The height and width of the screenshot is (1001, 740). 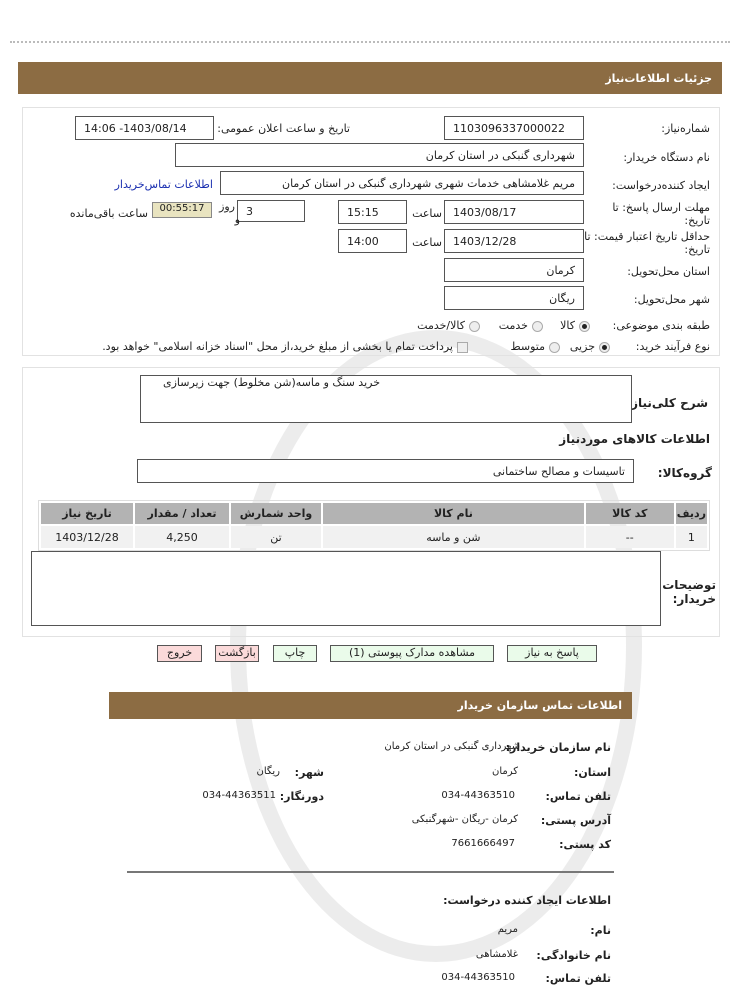 I want to click on days-field: 3, so click(x=271, y=211).